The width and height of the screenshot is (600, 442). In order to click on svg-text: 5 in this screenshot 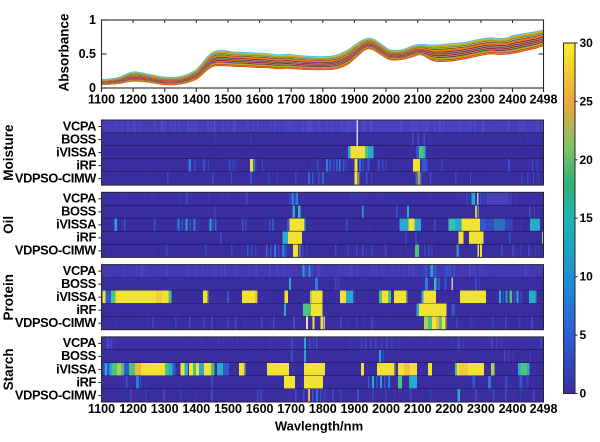, I will do `click(583, 335)`.